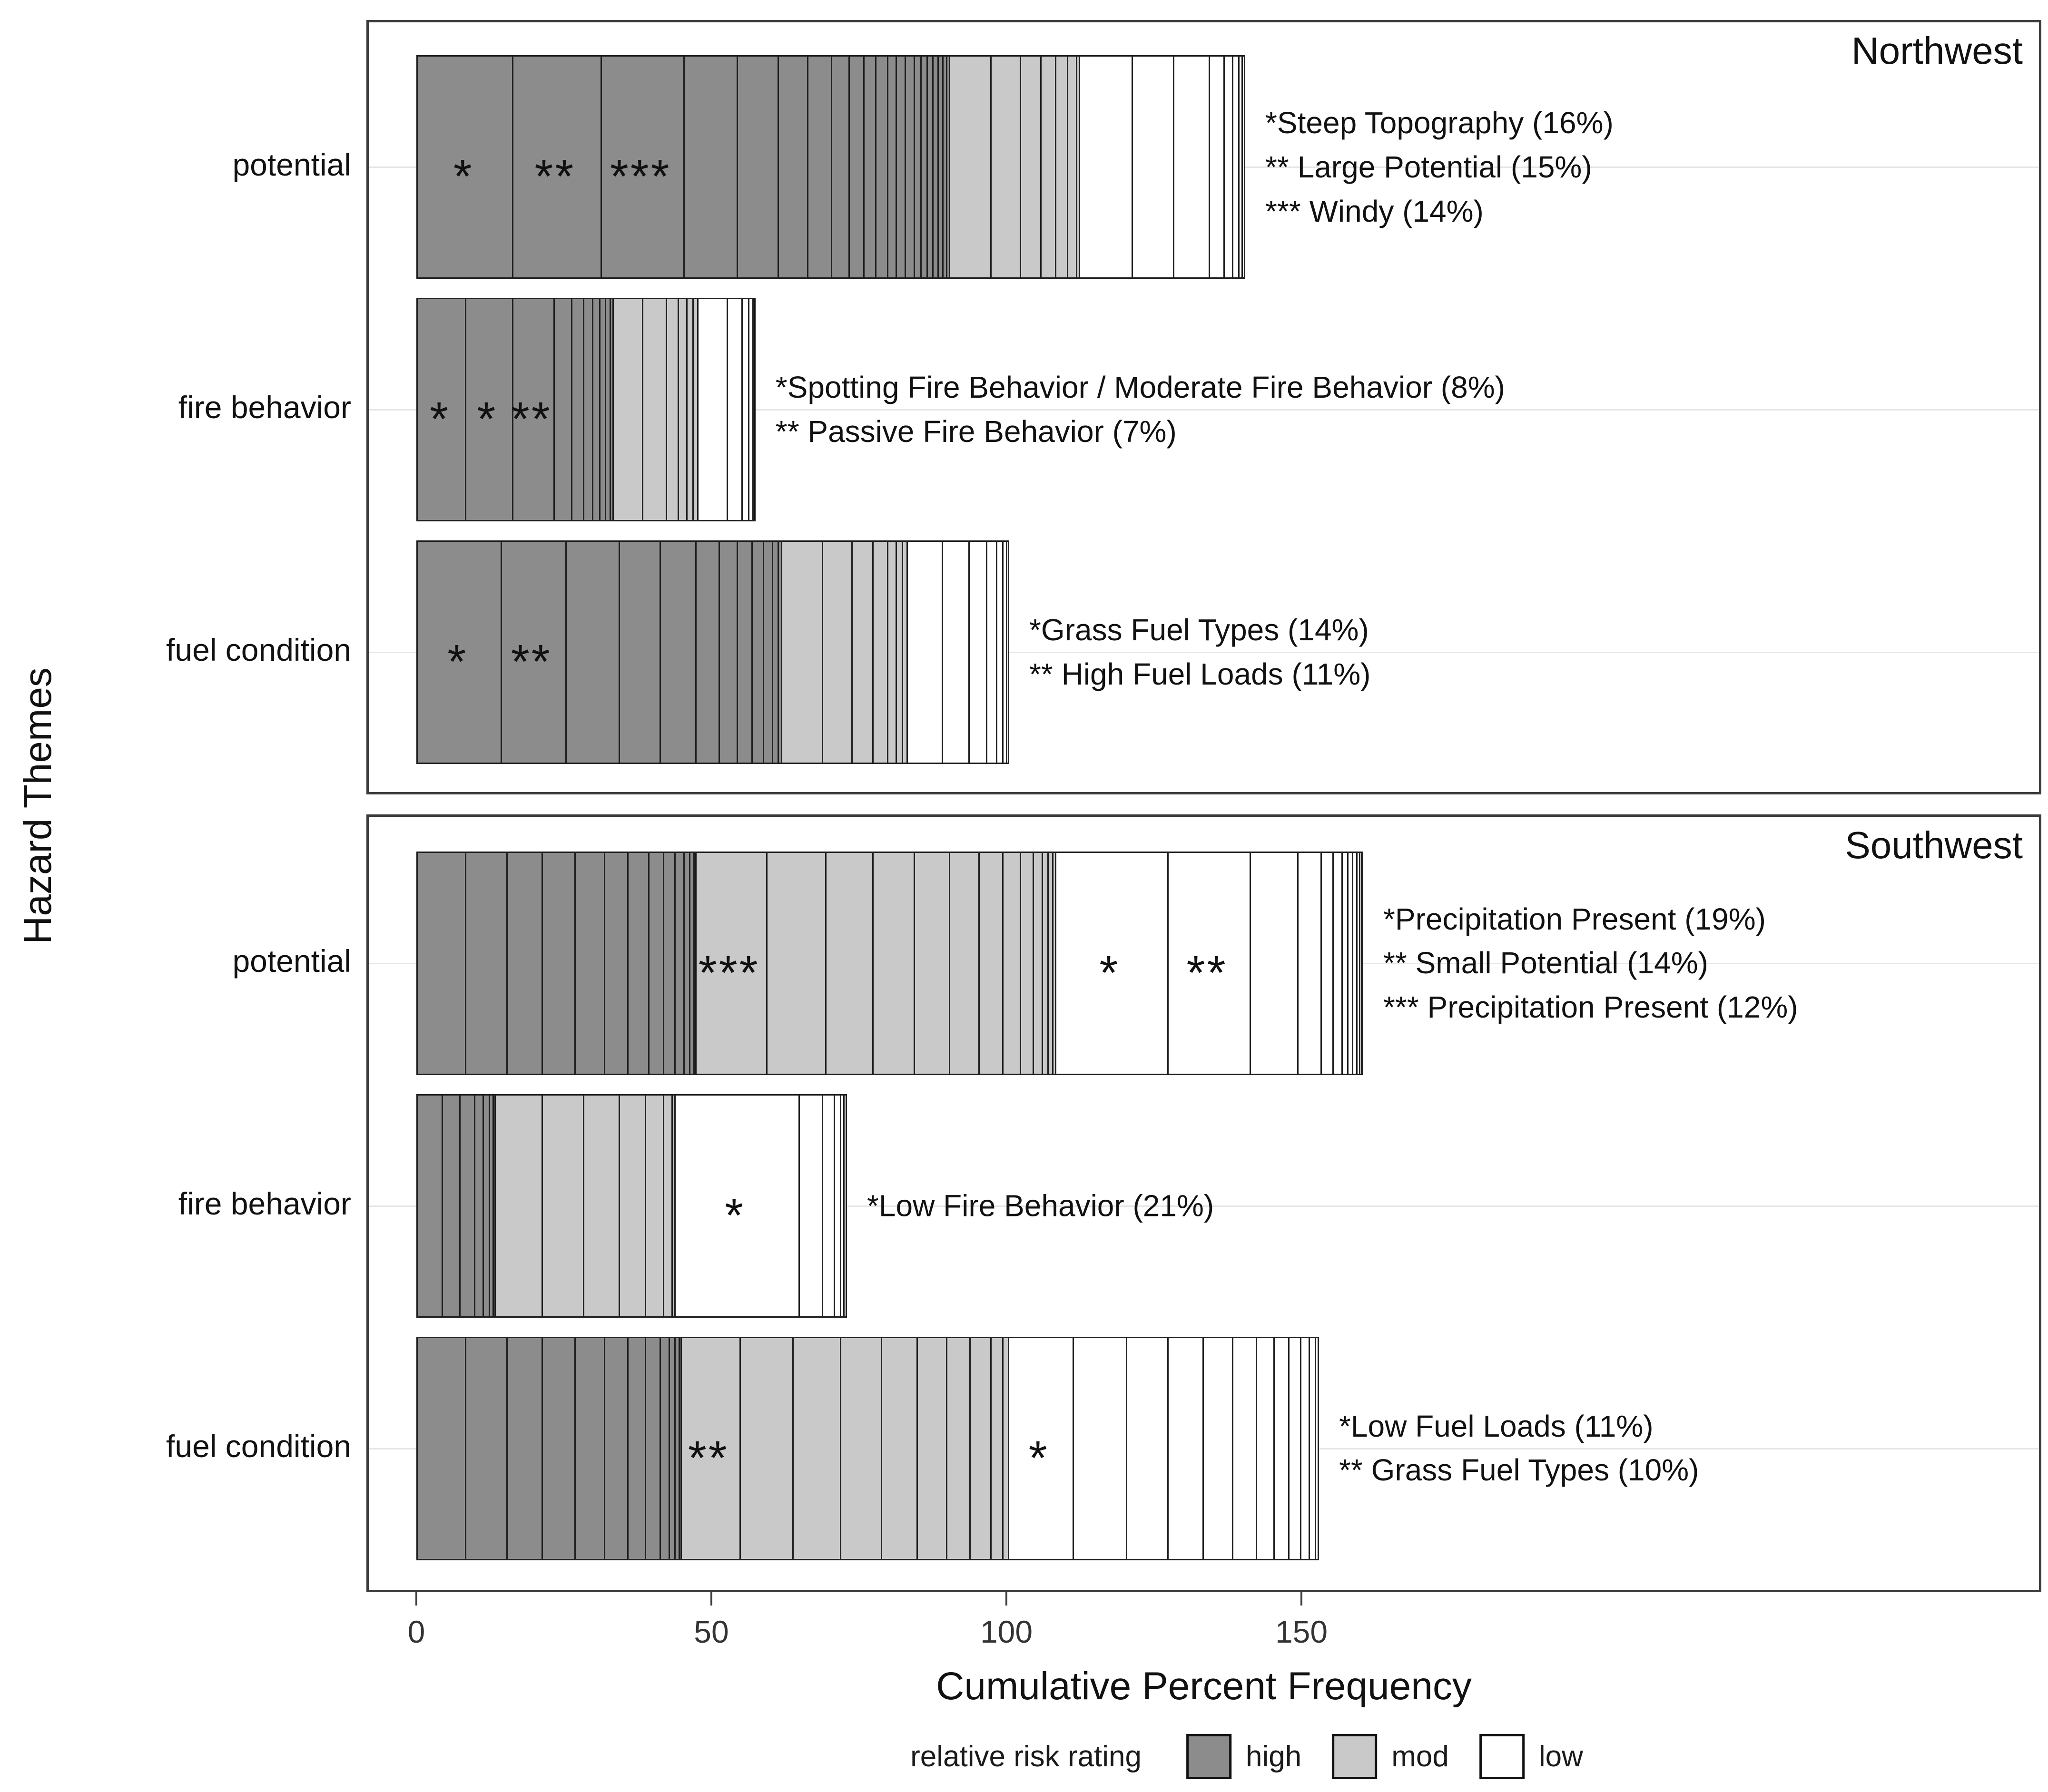 This screenshot has height=1792, width=2048. Describe the element at coordinates (1374, 211) in the screenshot. I see `annotation-line: *** Windy (14%)` at that location.